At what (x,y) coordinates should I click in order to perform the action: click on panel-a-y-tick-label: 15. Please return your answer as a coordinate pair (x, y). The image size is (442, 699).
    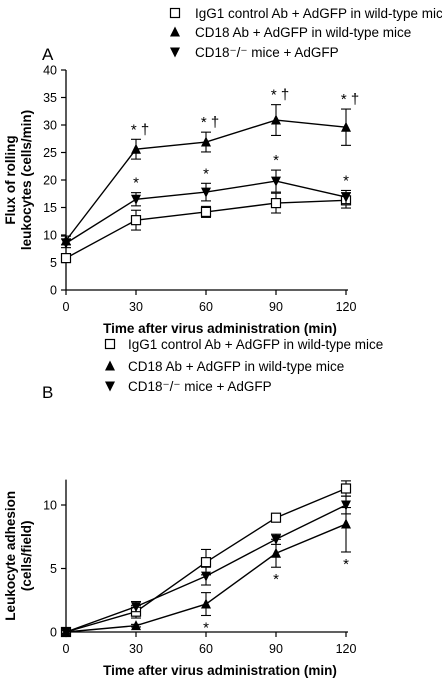
    Looking at the image, I should click on (50, 208).